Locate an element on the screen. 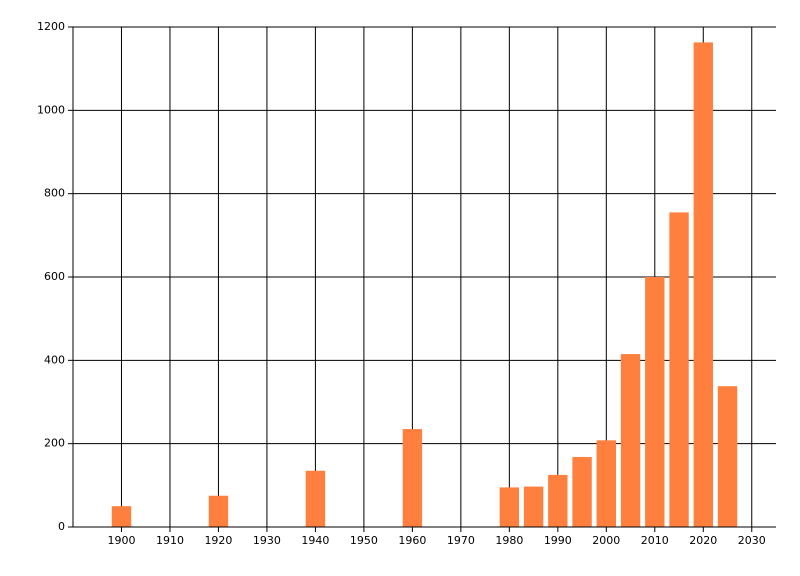  x-tick-label: 1970 is located at coordinates (461, 540).